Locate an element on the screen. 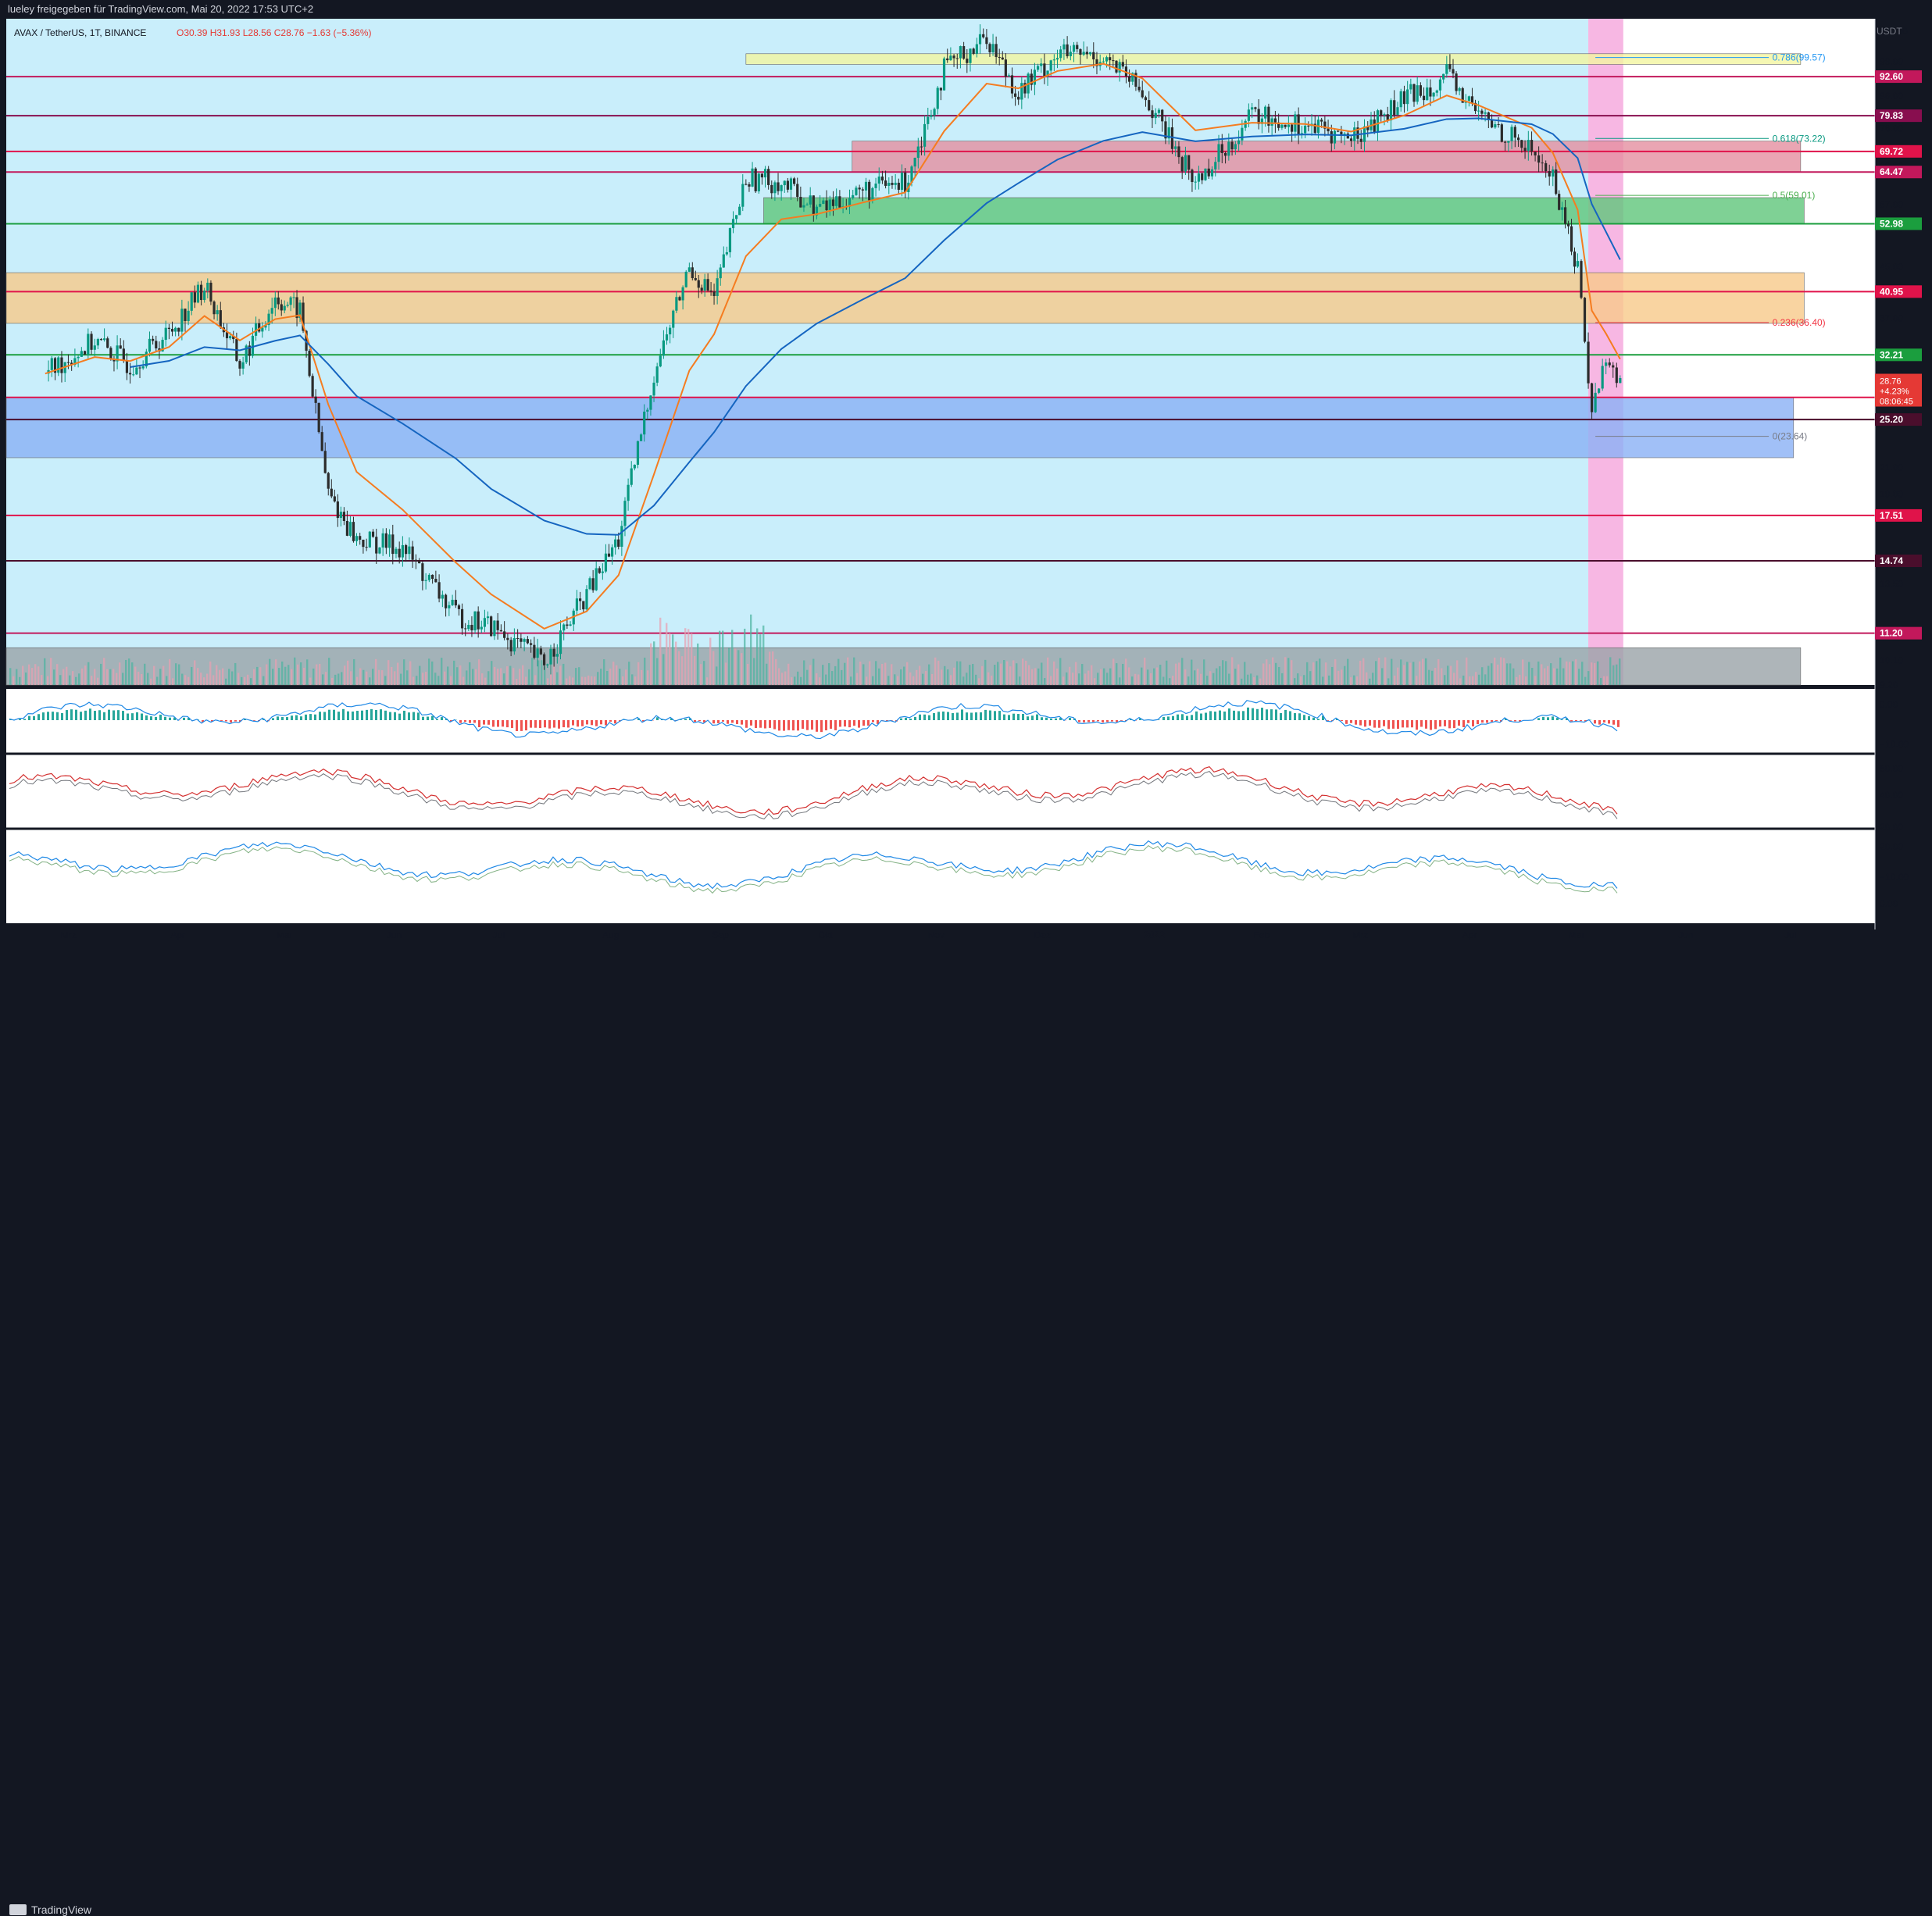 The height and width of the screenshot is (1916, 1932). tradingview-logo: TradingView is located at coordinates (50, 1910).